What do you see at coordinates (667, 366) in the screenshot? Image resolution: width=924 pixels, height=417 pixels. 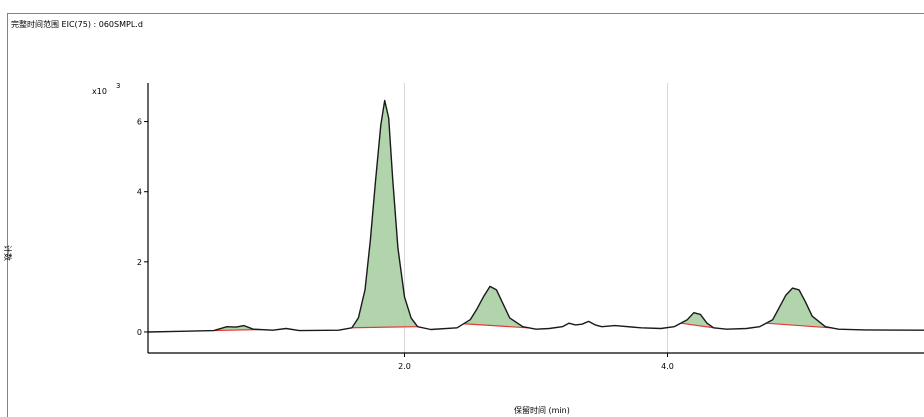 I see `x-tick-label: 4.0` at bounding box center [667, 366].